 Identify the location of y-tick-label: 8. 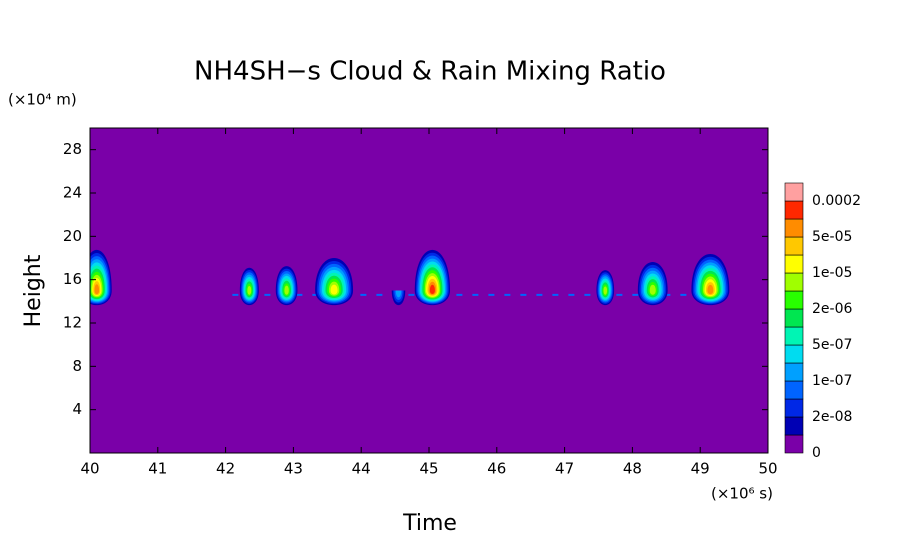
(77, 366).